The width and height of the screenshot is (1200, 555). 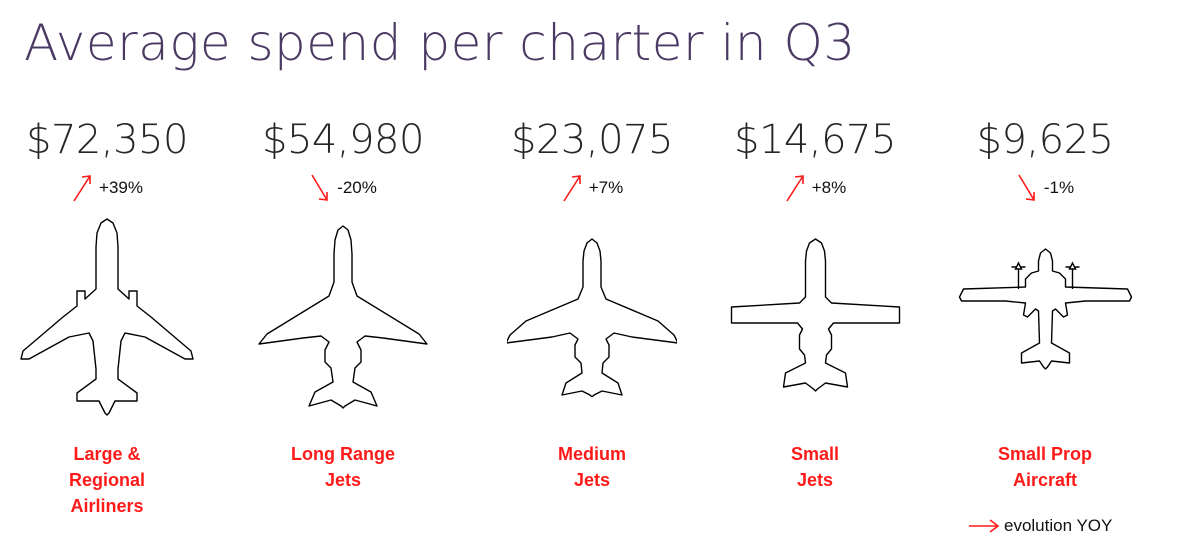 I want to click on category-label-line: Medium, so click(x=591, y=454).